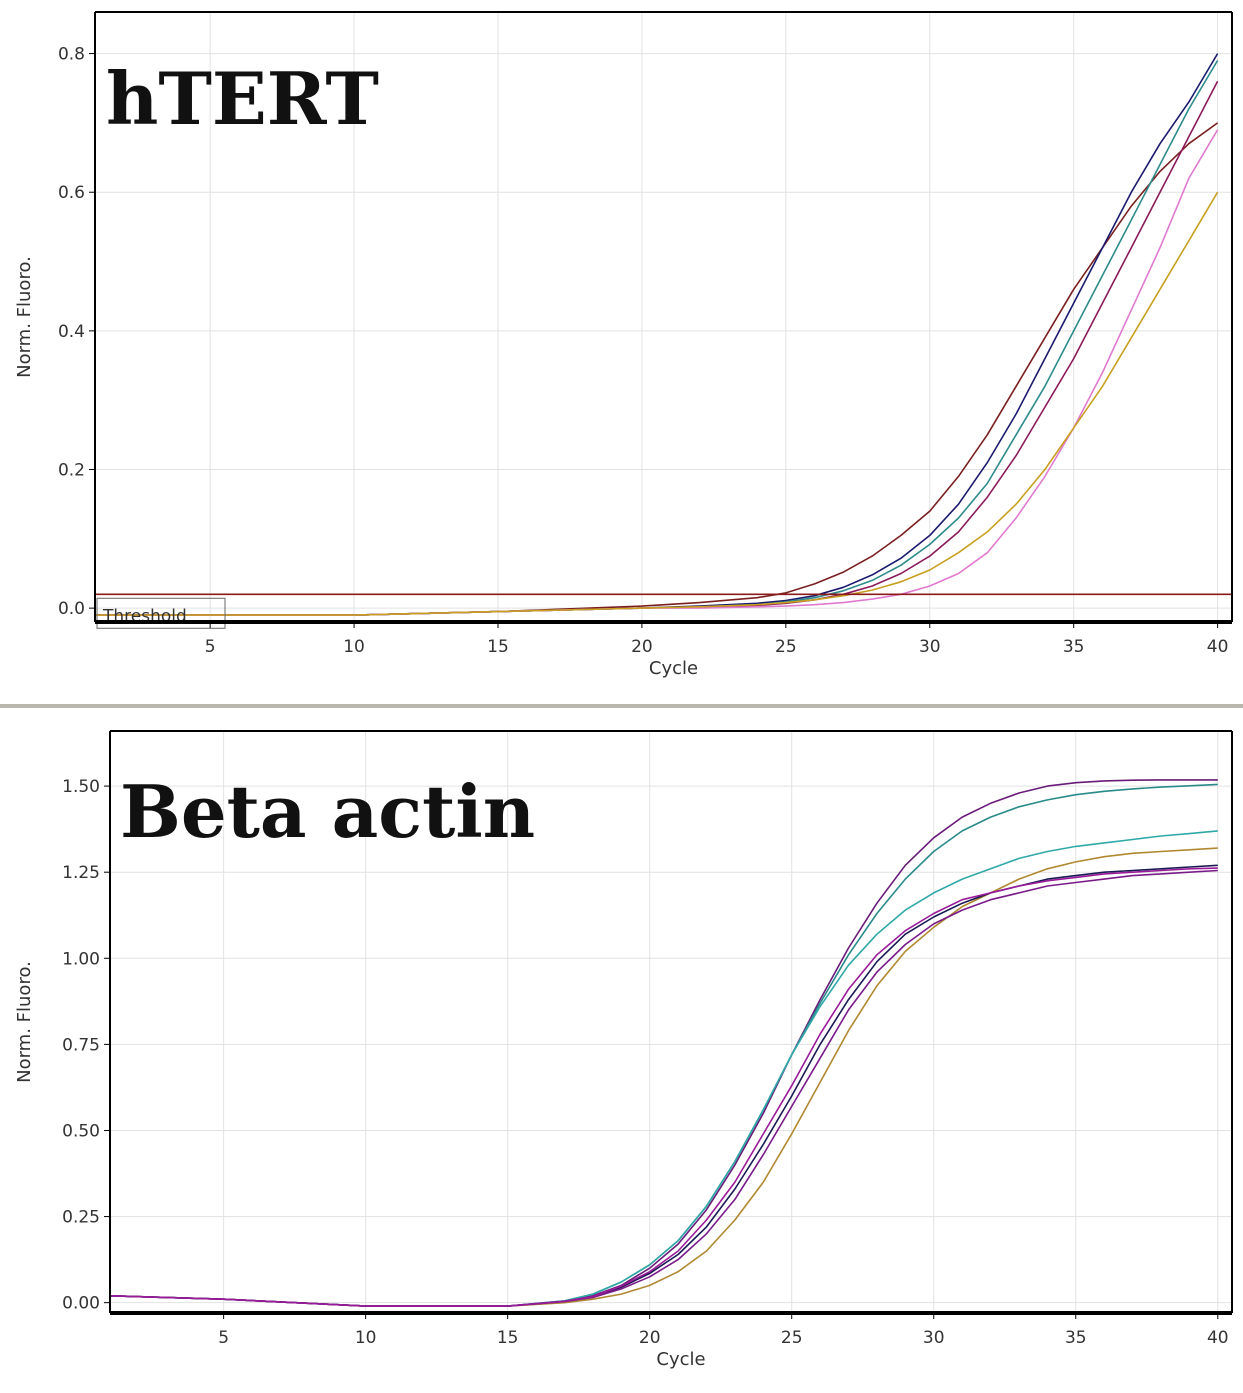 Image resolution: width=1243 pixels, height=1393 pixels. I want to click on y-tick-label: 0.0, so click(71, 609).